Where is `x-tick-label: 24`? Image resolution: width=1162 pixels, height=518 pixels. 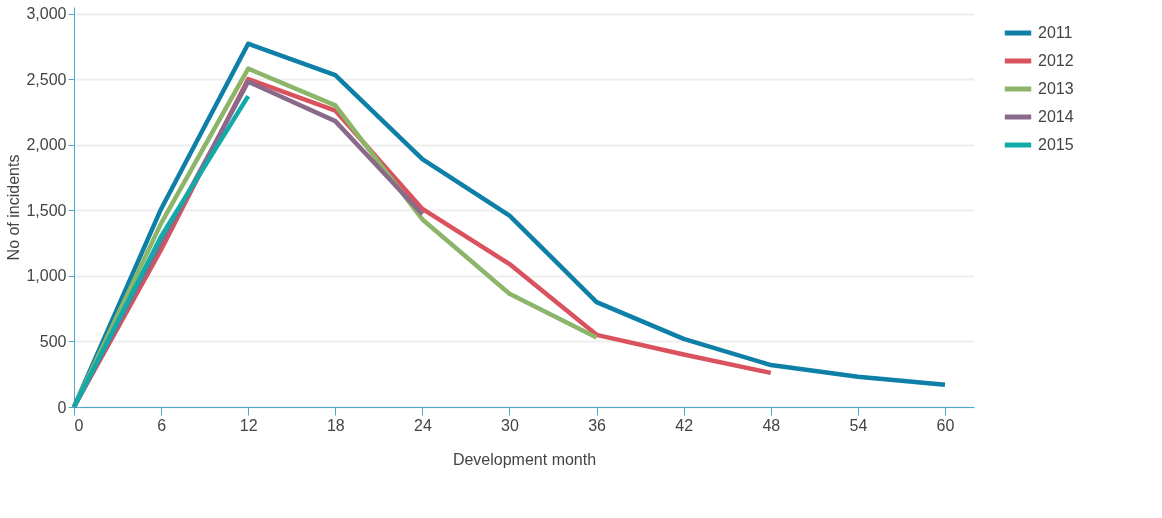
x-tick-label: 24 is located at coordinates (422, 425).